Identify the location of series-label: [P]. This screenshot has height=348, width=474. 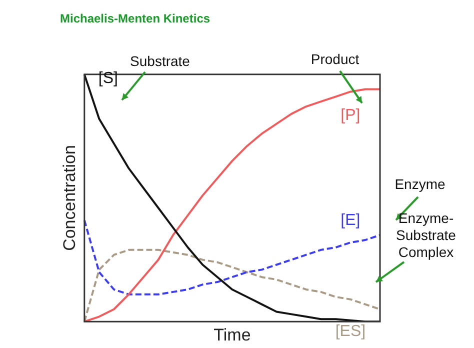
(350, 115).